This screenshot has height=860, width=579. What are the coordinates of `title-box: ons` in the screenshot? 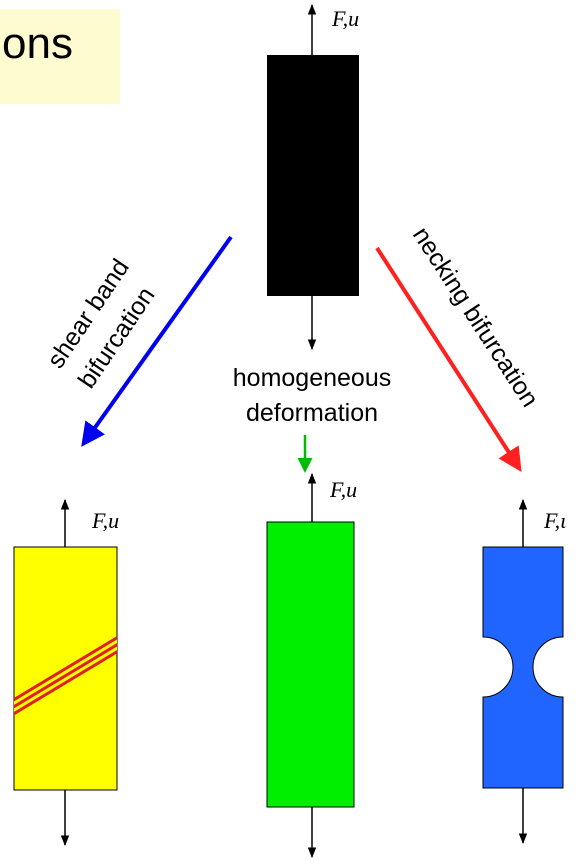 It's located at (60, 56).